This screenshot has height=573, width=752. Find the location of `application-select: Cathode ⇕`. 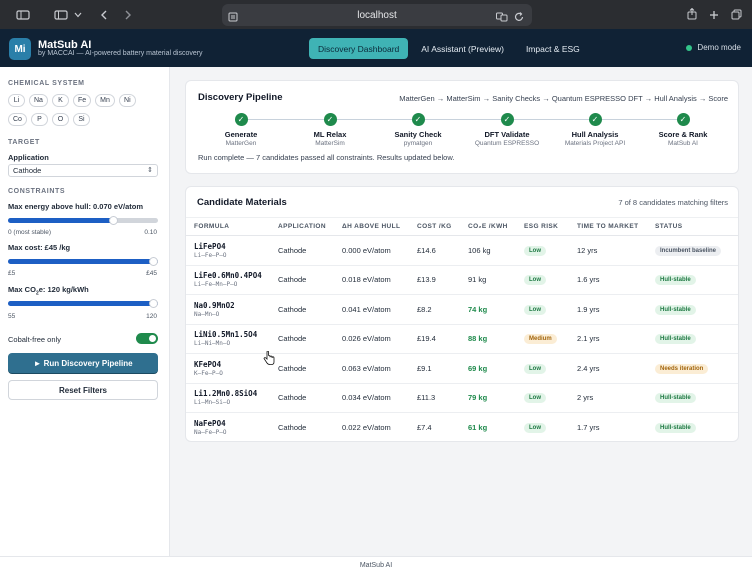

application-select: Cathode ⇕ is located at coordinates (83, 170).